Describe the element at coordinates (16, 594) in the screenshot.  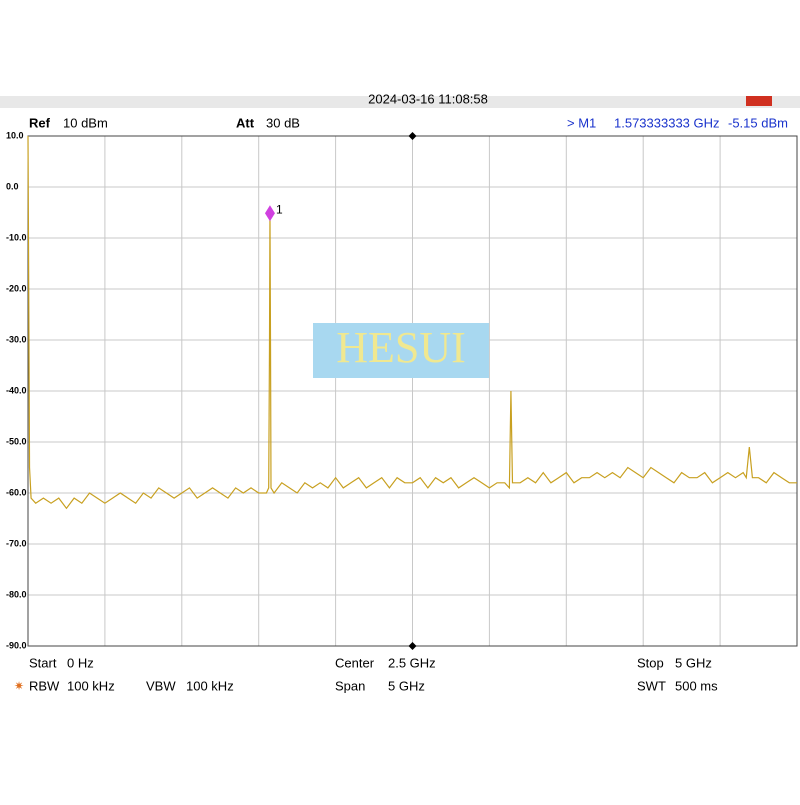
I see `y-tick-label: -80.0` at that location.